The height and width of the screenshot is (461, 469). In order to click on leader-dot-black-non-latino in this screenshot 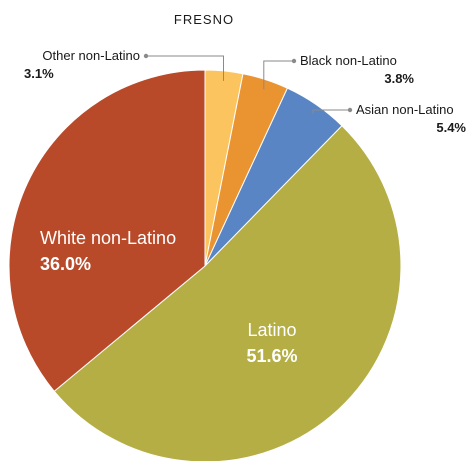, I will do `click(294, 61)`.